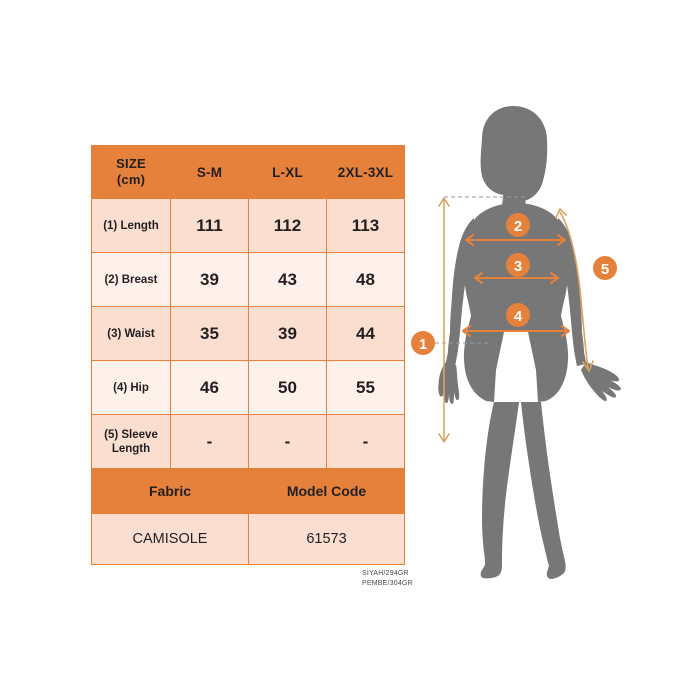 Image resolution: width=700 pixels, height=700 pixels. I want to click on table-footer-value-row: CAMISOLE 61573, so click(248, 539).